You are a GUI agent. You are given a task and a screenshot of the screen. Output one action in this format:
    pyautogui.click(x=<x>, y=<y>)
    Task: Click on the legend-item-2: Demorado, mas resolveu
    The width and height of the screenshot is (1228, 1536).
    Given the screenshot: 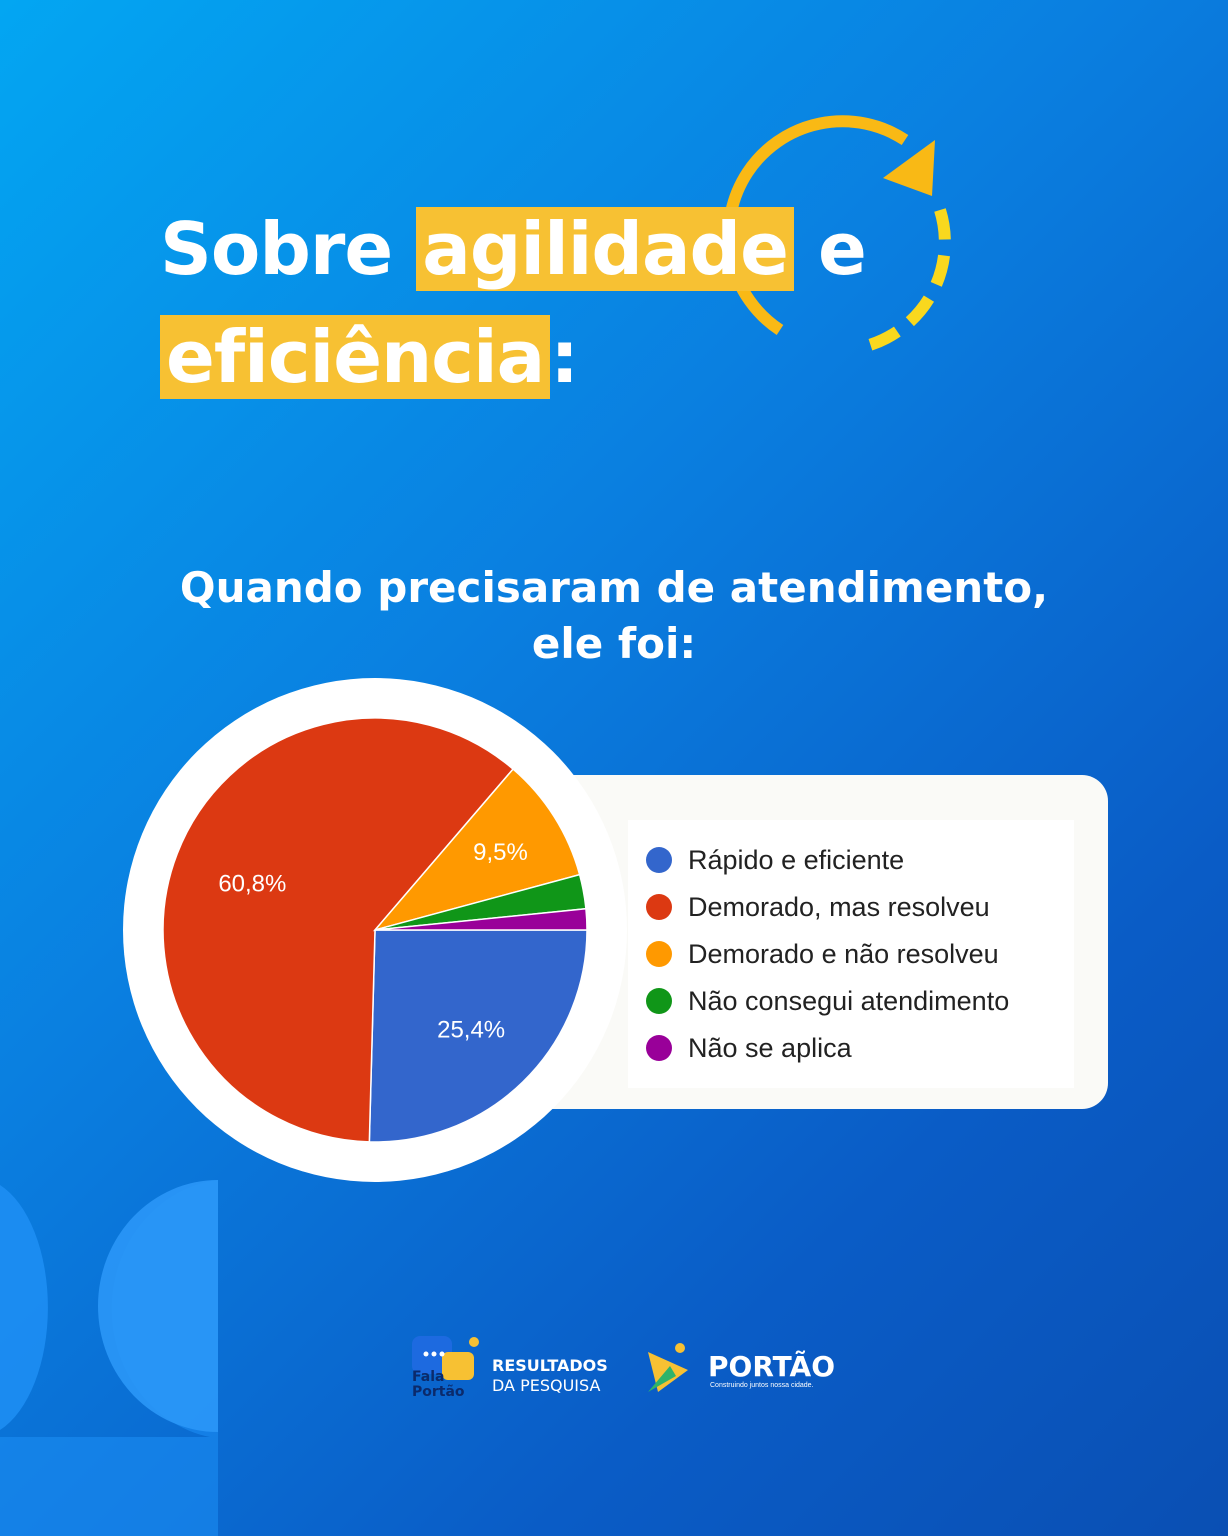 What is the action you would take?
    pyautogui.click(x=818, y=907)
    